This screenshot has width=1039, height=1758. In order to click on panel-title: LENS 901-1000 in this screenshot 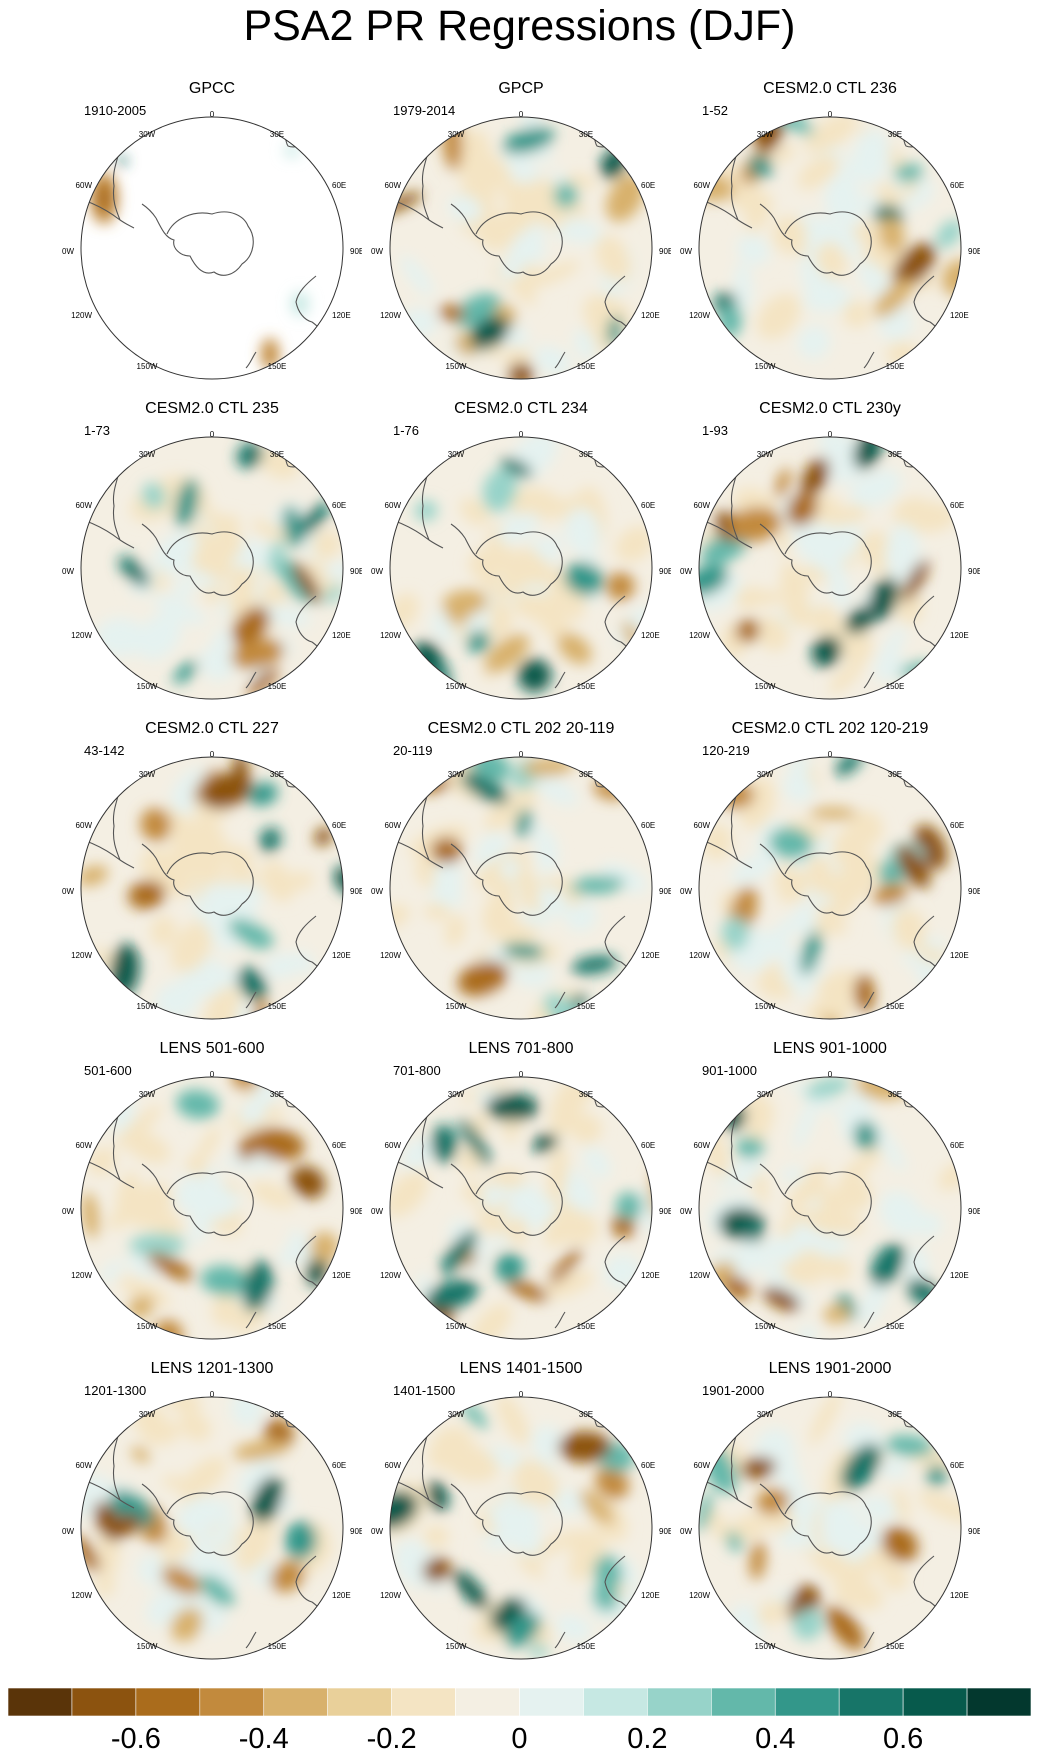, I will do `click(830, 1048)`.